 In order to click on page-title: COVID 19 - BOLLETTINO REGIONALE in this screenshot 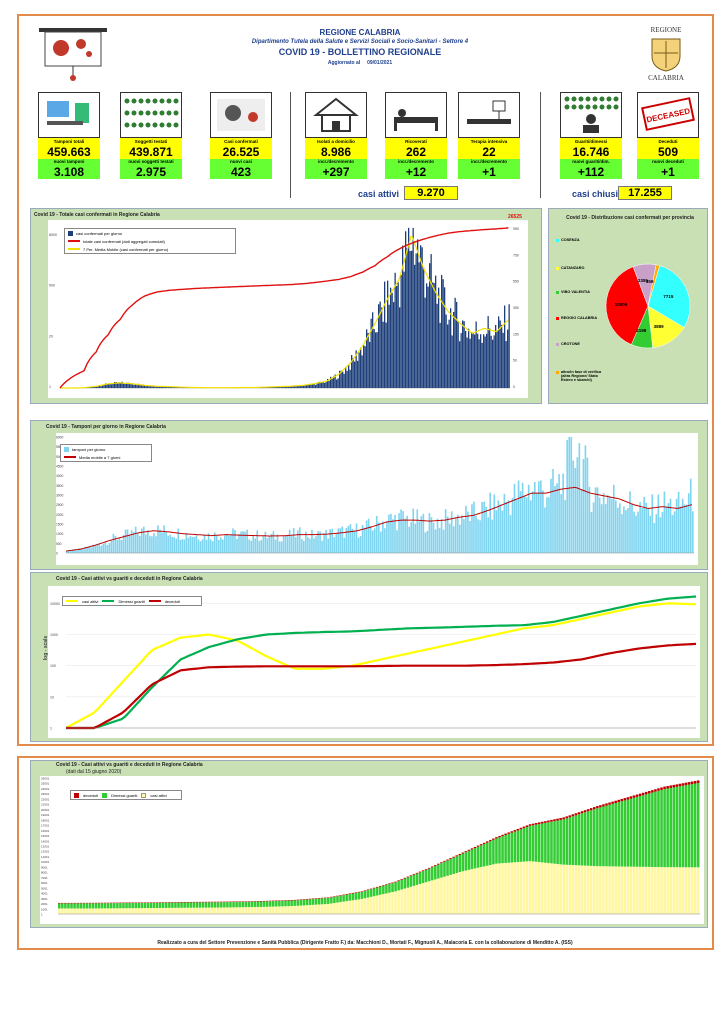, I will do `click(360, 52)`.